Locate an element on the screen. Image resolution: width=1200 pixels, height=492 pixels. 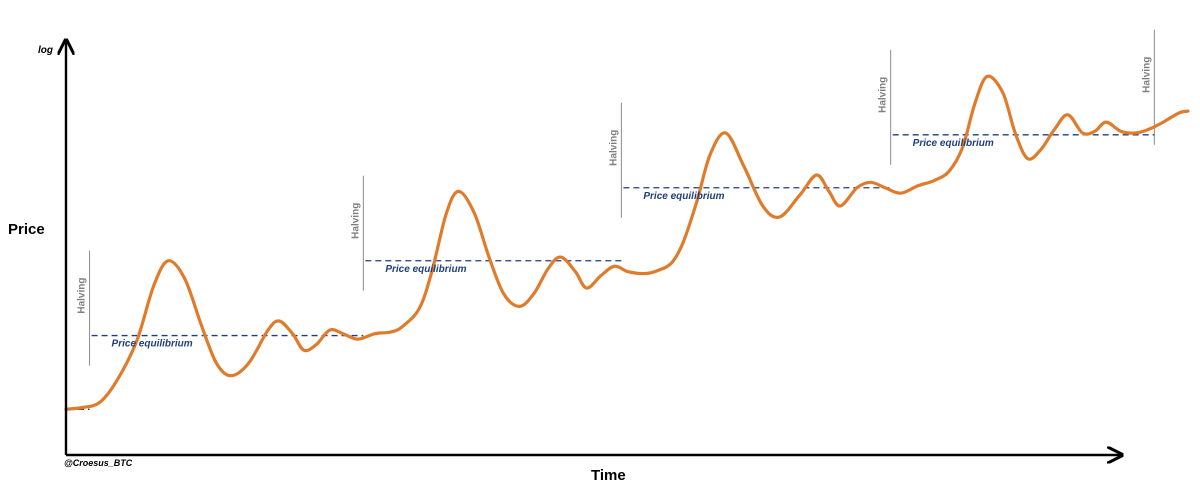
halving-label-2: Halving is located at coordinates (355, 221).